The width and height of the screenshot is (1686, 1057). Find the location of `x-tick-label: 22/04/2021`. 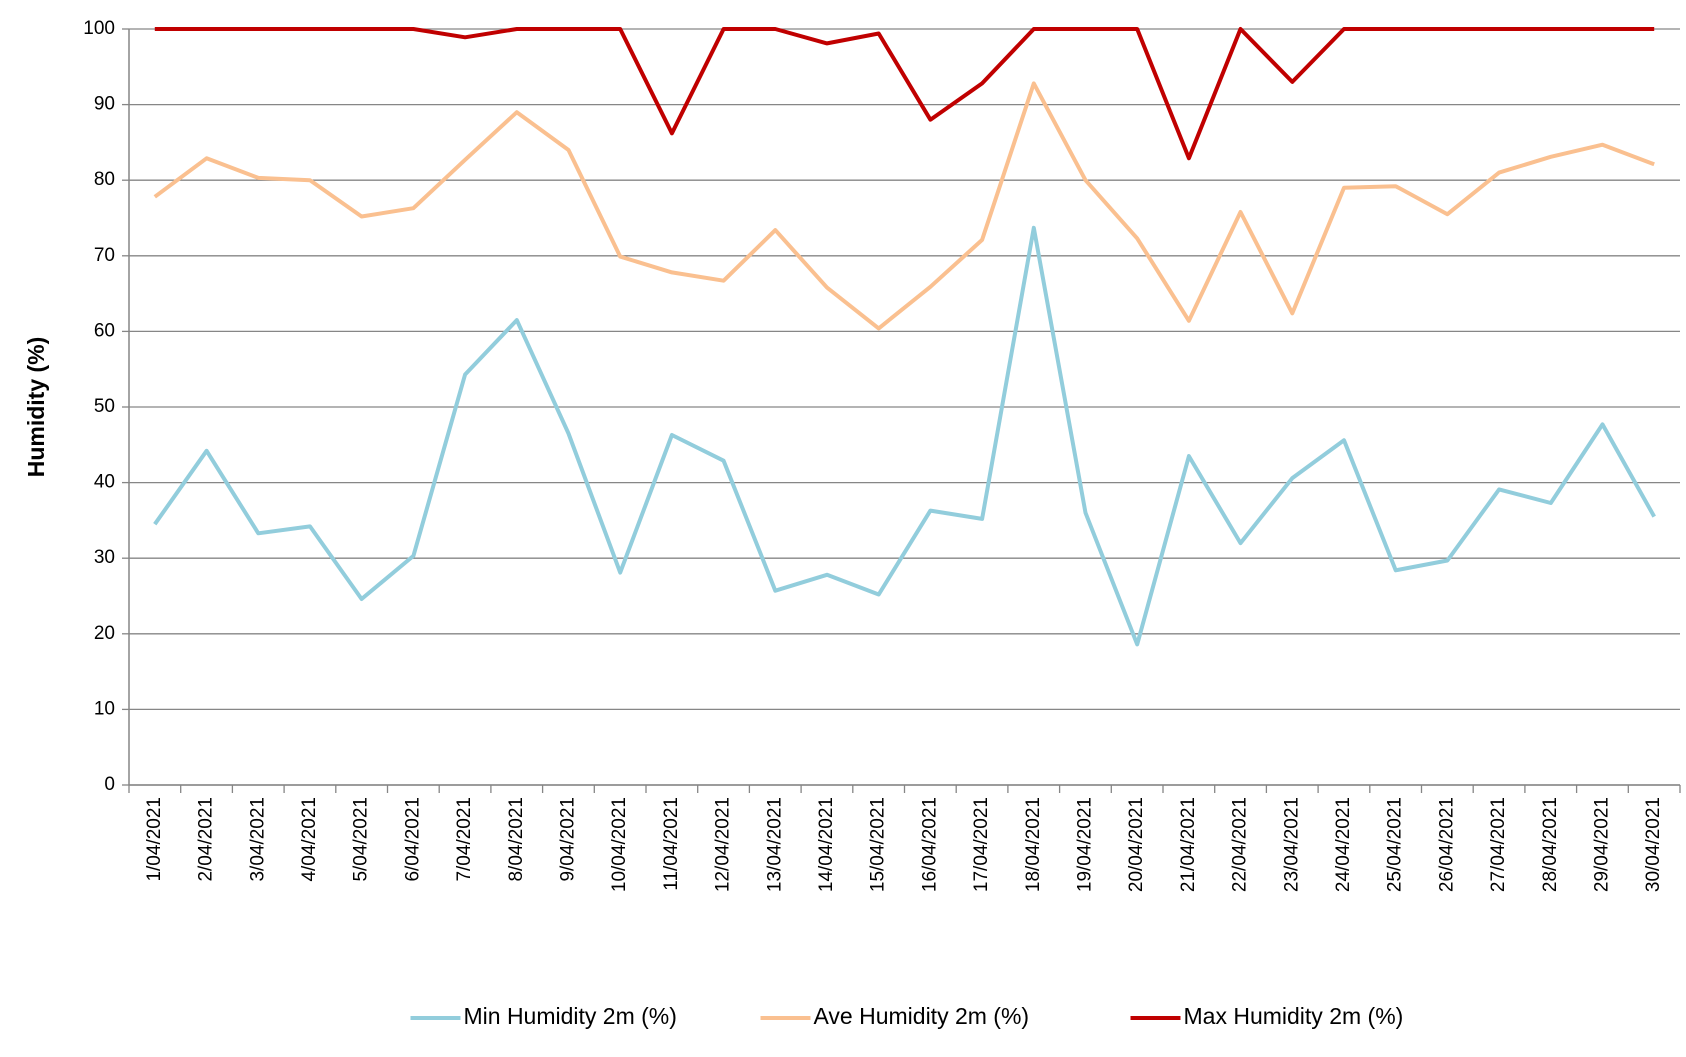

x-tick-label: 22/04/2021 is located at coordinates (1240, 844).